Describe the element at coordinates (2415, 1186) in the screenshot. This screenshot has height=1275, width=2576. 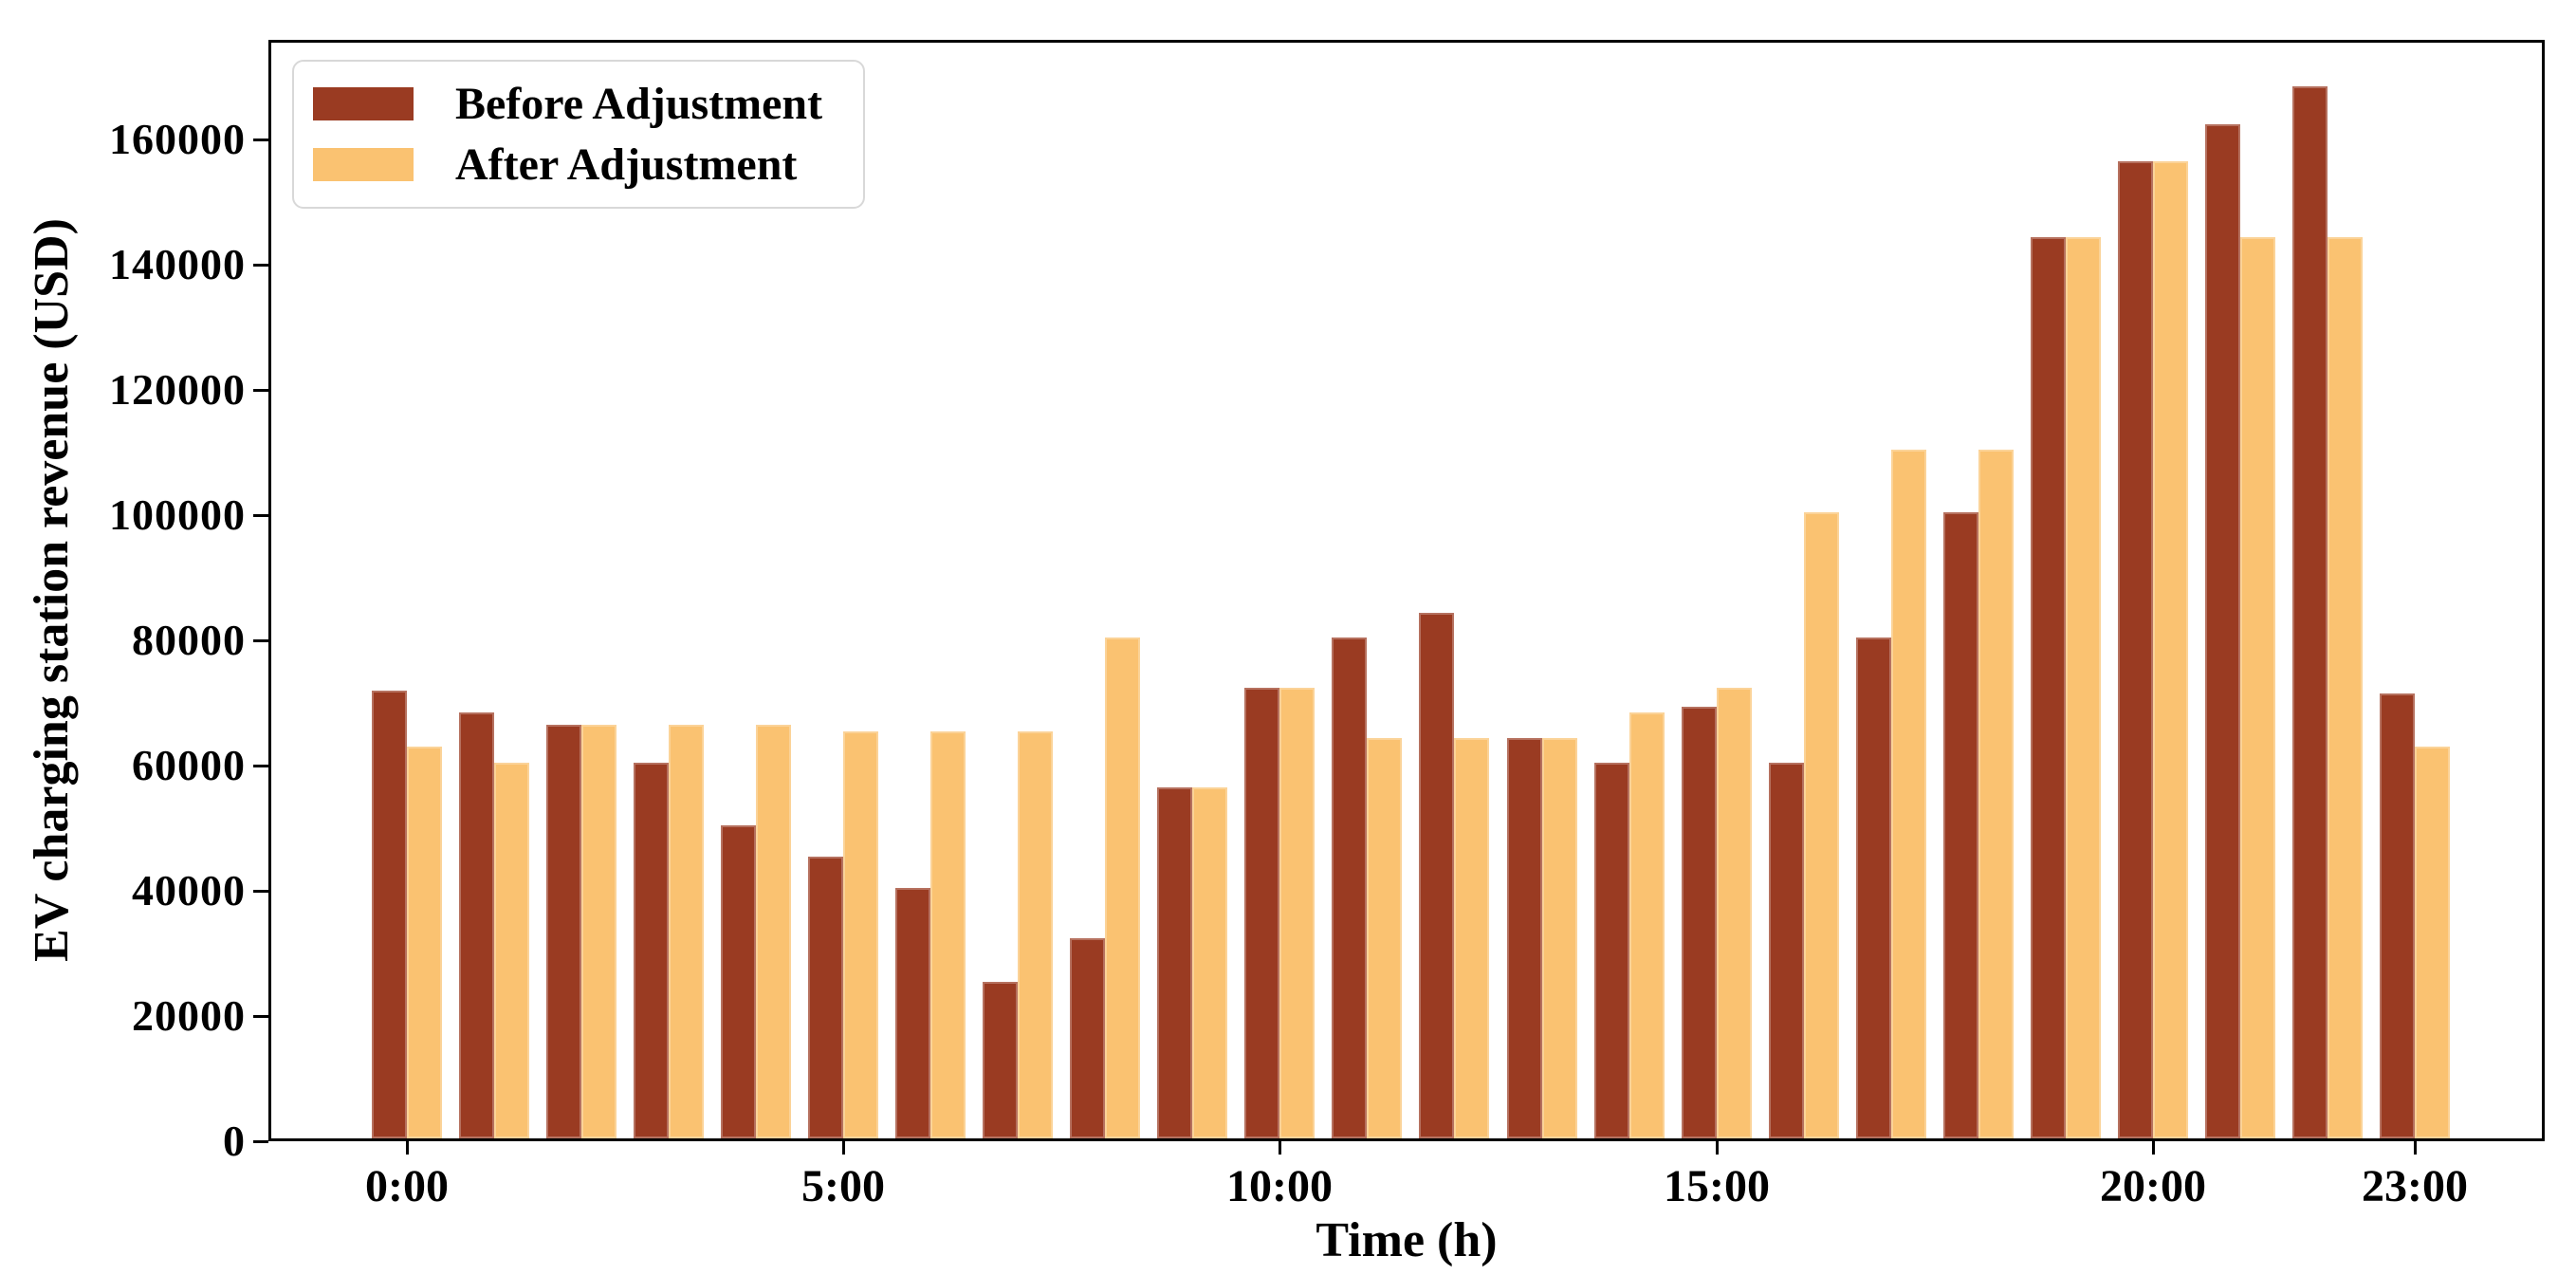
I see `x-tick-label-2300: 23:00` at that location.